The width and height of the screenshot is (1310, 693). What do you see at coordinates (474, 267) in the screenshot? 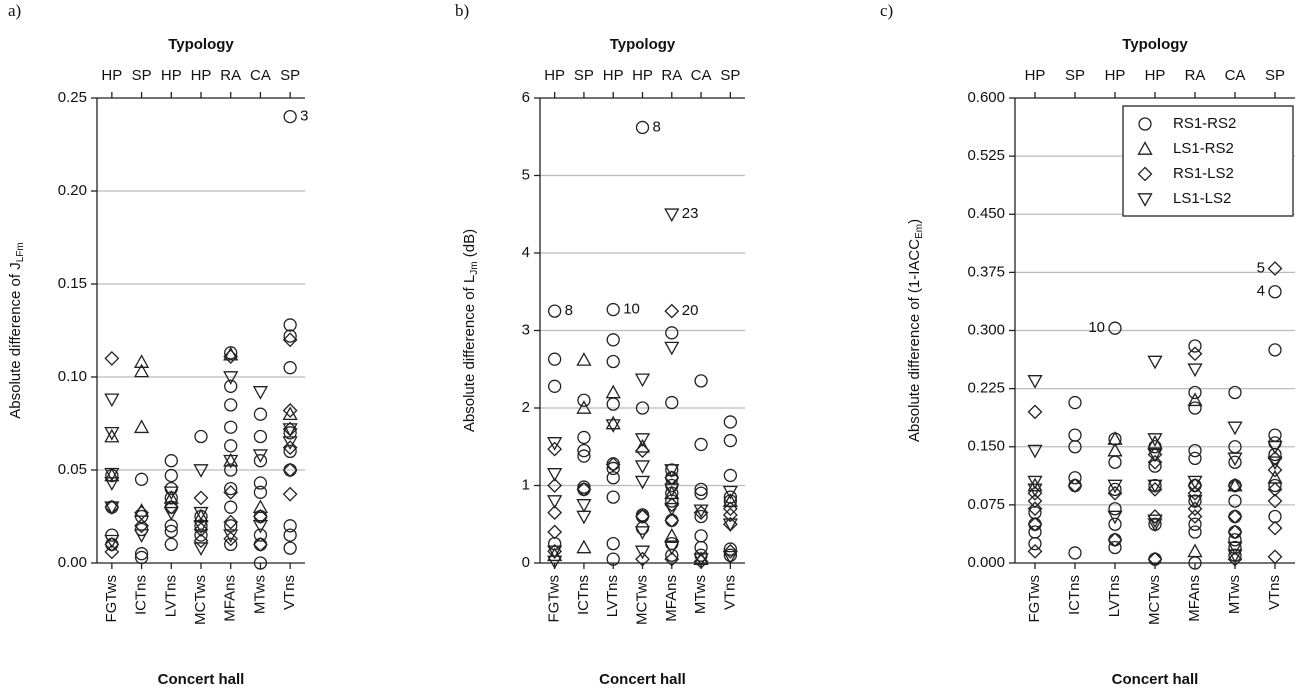
I see `y-axis-label-part: Jm` at bounding box center [474, 267].